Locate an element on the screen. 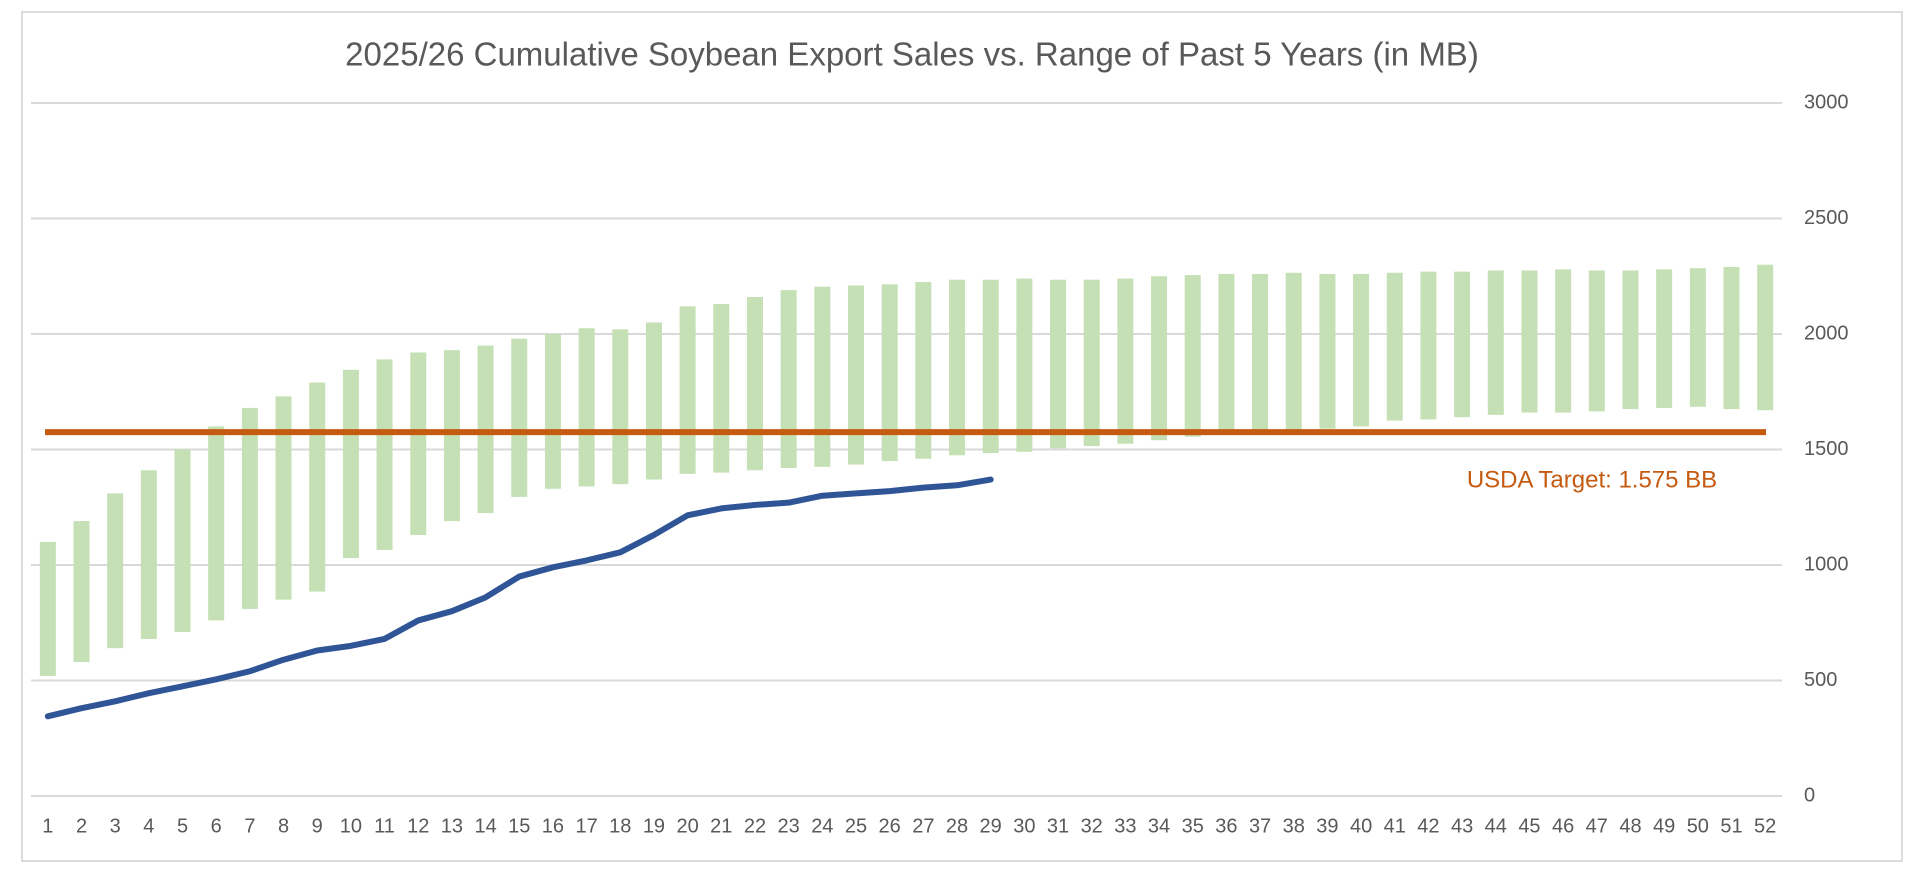 The height and width of the screenshot is (893, 1920). x-tick-label: 48 is located at coordinates (1630, 826).